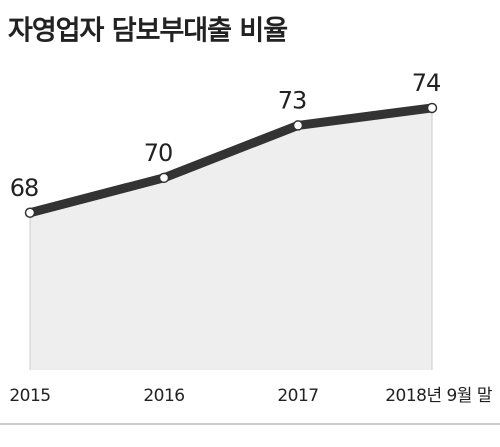 The image size is (500, 447). I want to click on chart-title: 자영업자 담보부대출 비율, so click(147, 31).